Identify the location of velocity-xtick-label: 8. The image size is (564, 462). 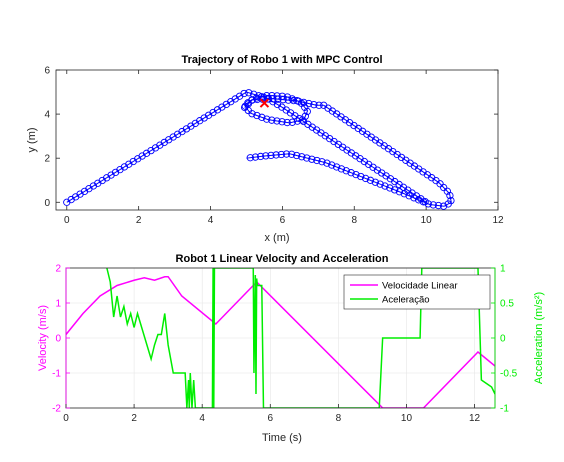
(339, 418).